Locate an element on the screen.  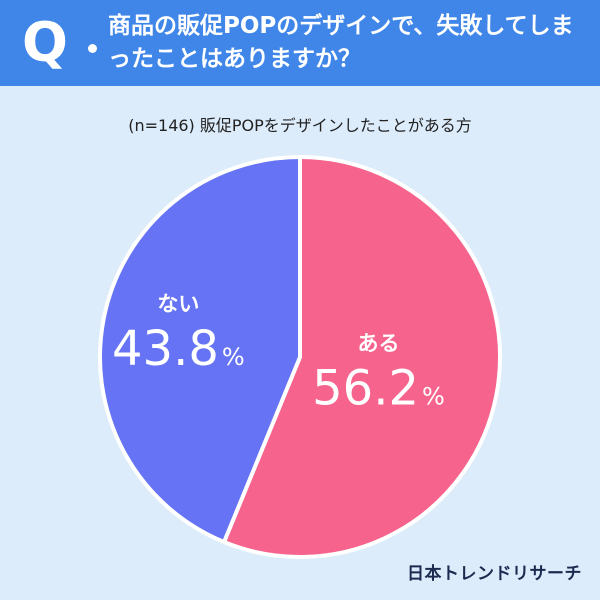
pie-labels: ある 56.2 % ない 43.8% is located at coordinates (278, 354).